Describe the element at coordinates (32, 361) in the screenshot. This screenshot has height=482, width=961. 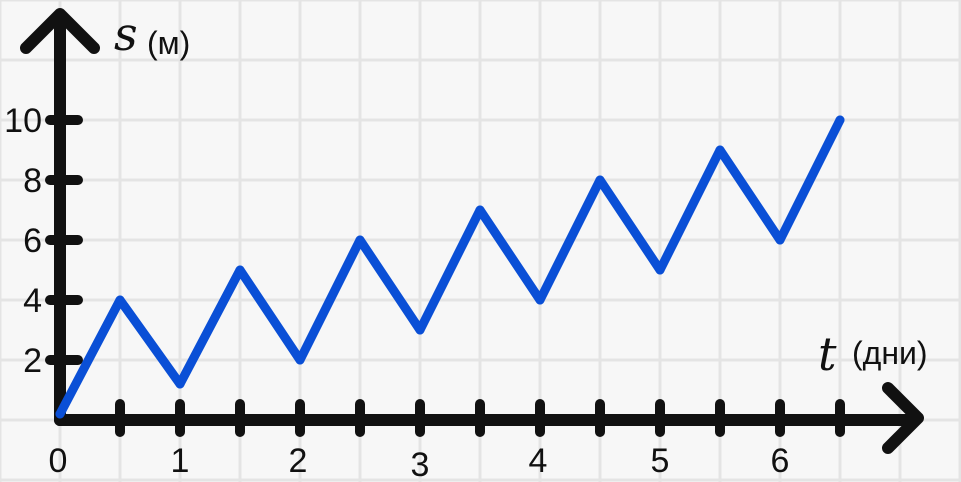
I see `y-tick-label: 2` at that location.